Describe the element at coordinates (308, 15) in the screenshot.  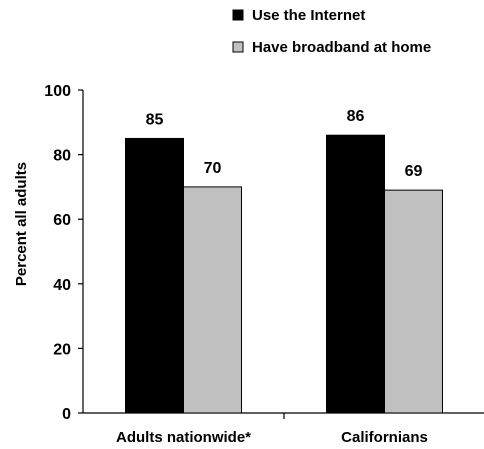
I see `legend-label-1: Use the Internet` at that location.